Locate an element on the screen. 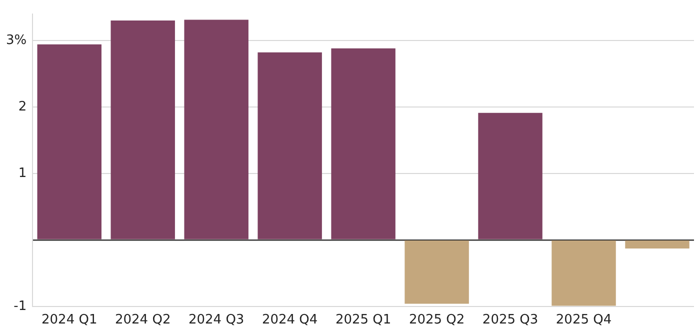 The height and width of the screenshot is (334, 700). y-tick-label: 2 is located at coordinates (22, 106).